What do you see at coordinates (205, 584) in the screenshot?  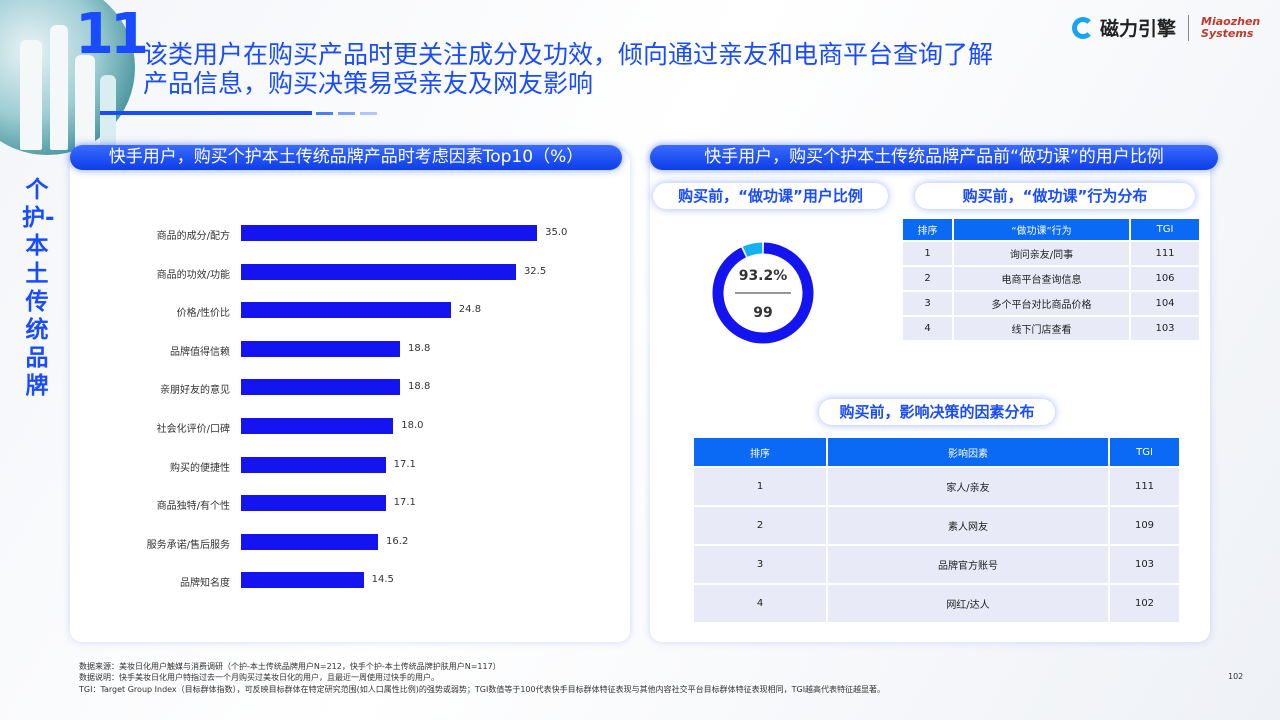 I see `bar-category-label: 品牌知名度` at bounding box center [205, 584].